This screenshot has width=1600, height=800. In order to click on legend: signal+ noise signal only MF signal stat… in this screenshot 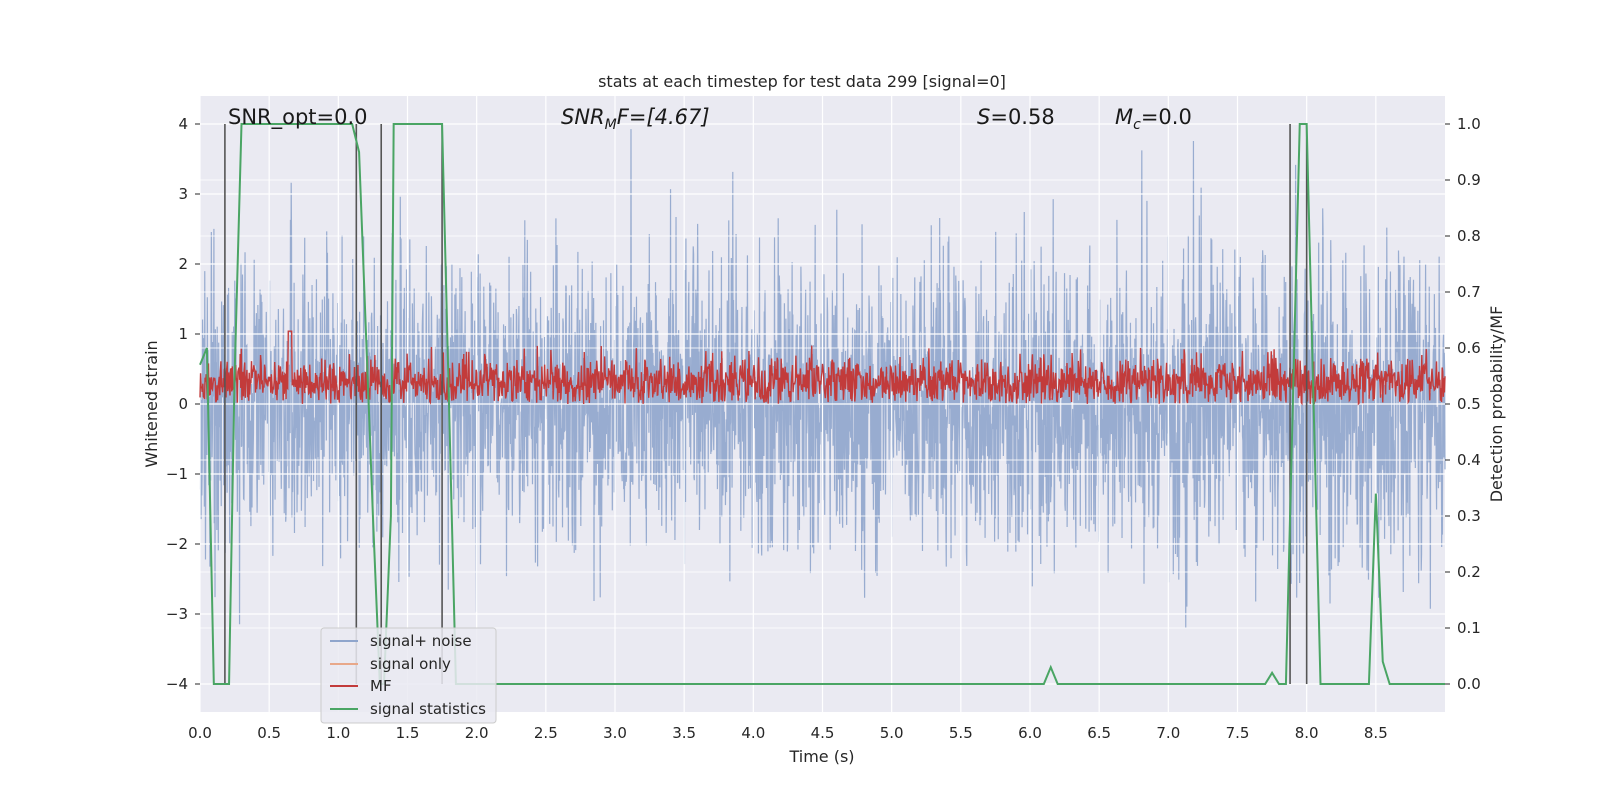, I will do `click(408, 675)`.